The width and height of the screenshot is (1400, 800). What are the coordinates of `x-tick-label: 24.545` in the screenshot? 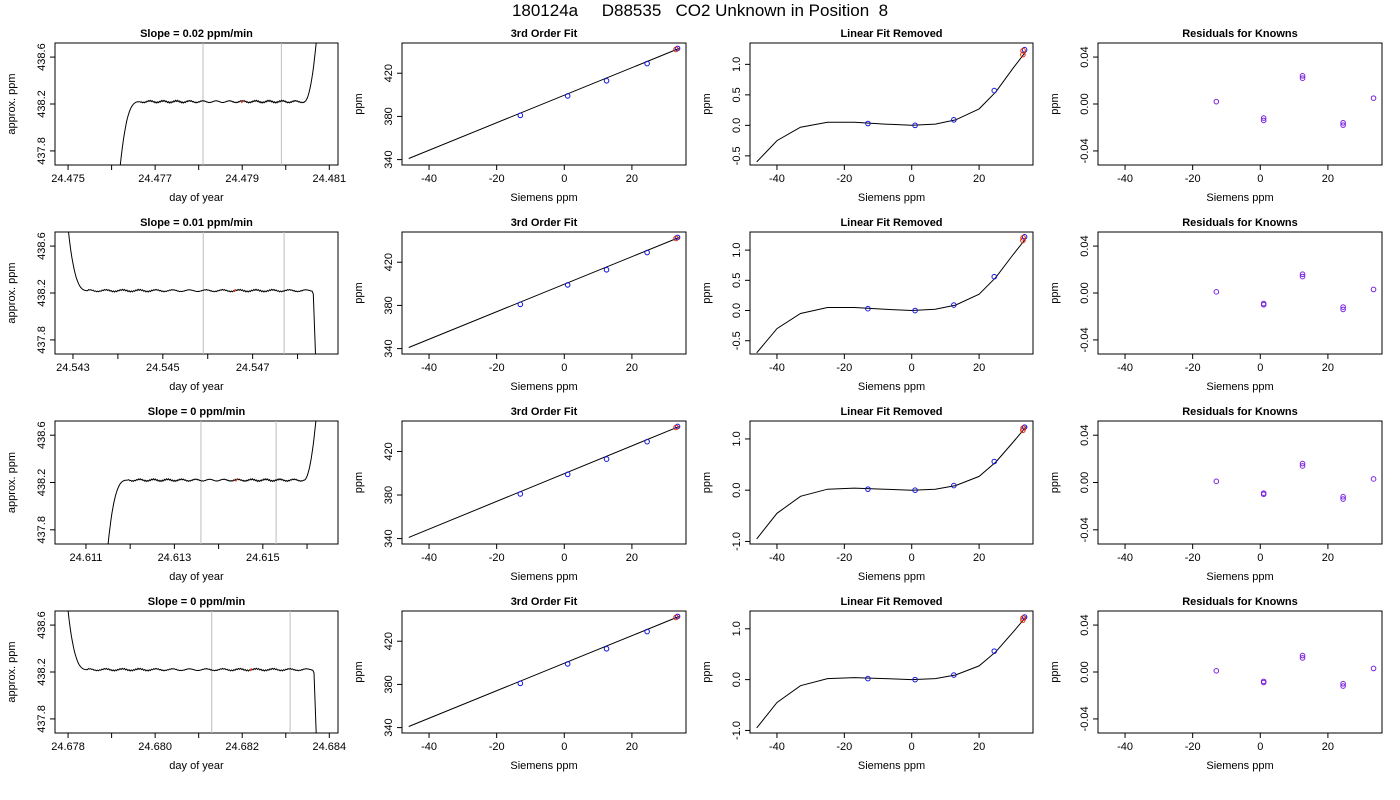 It's located at (163, 368).